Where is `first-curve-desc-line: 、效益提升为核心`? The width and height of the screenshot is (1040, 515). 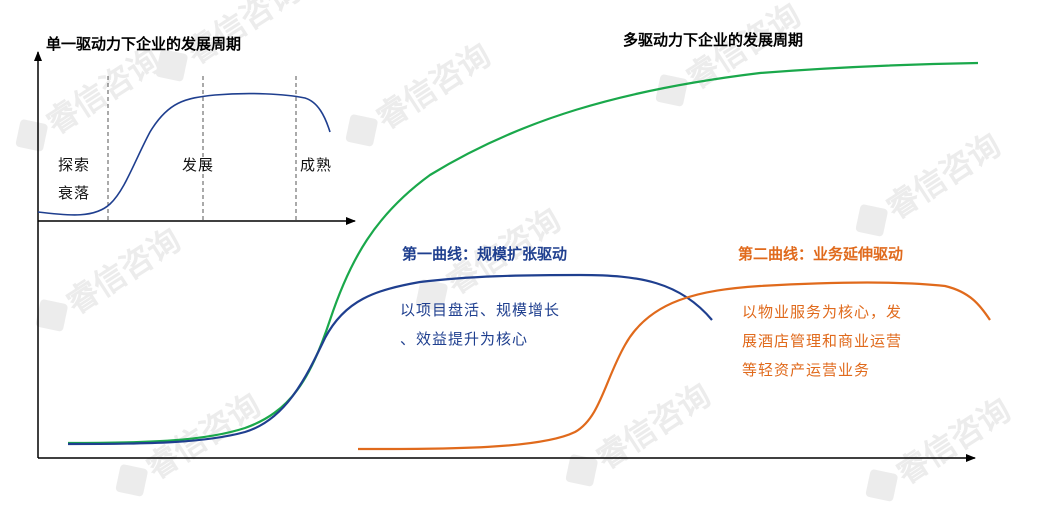 first-curve-desc-line: 、效益提升为核心 is located at coordinates (464, 339).